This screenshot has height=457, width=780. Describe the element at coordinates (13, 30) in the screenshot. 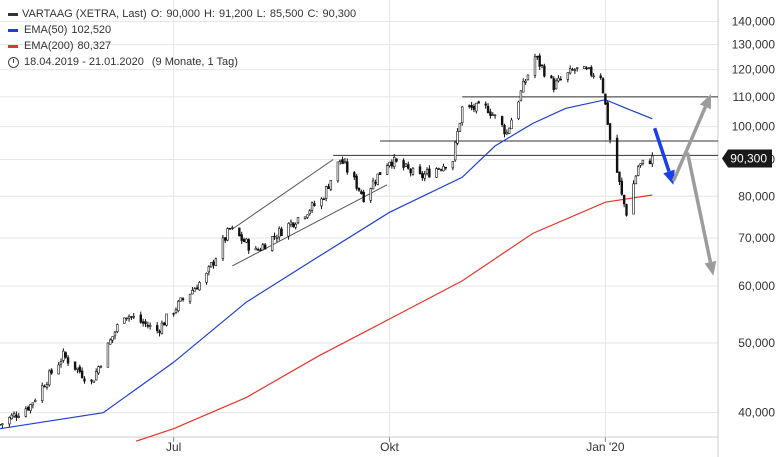

I see `ema50-swatch` at that location.